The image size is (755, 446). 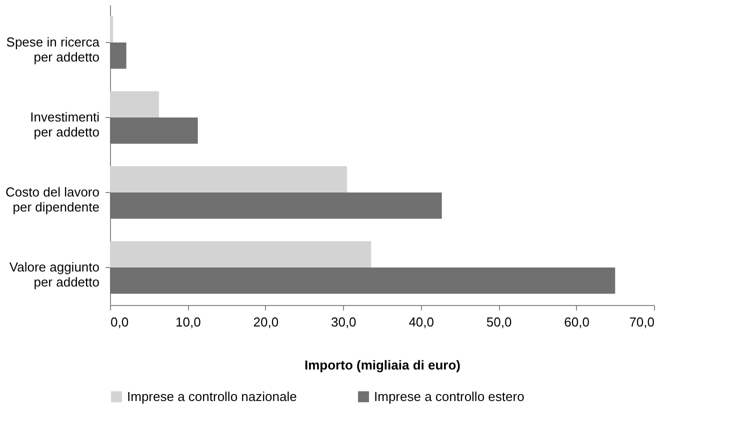 I want to click on x-tick-label: 20,0, so click(x=266, y=322).